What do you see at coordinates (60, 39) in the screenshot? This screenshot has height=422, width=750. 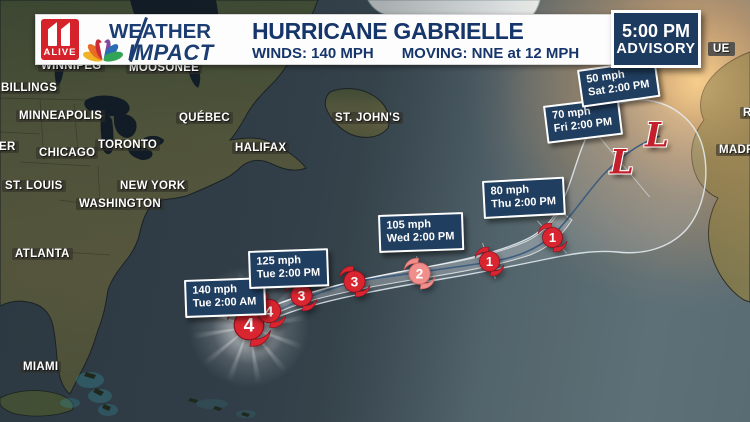 I see `station-logo-11alive: ALIVE` at bounding box center [60, 39].